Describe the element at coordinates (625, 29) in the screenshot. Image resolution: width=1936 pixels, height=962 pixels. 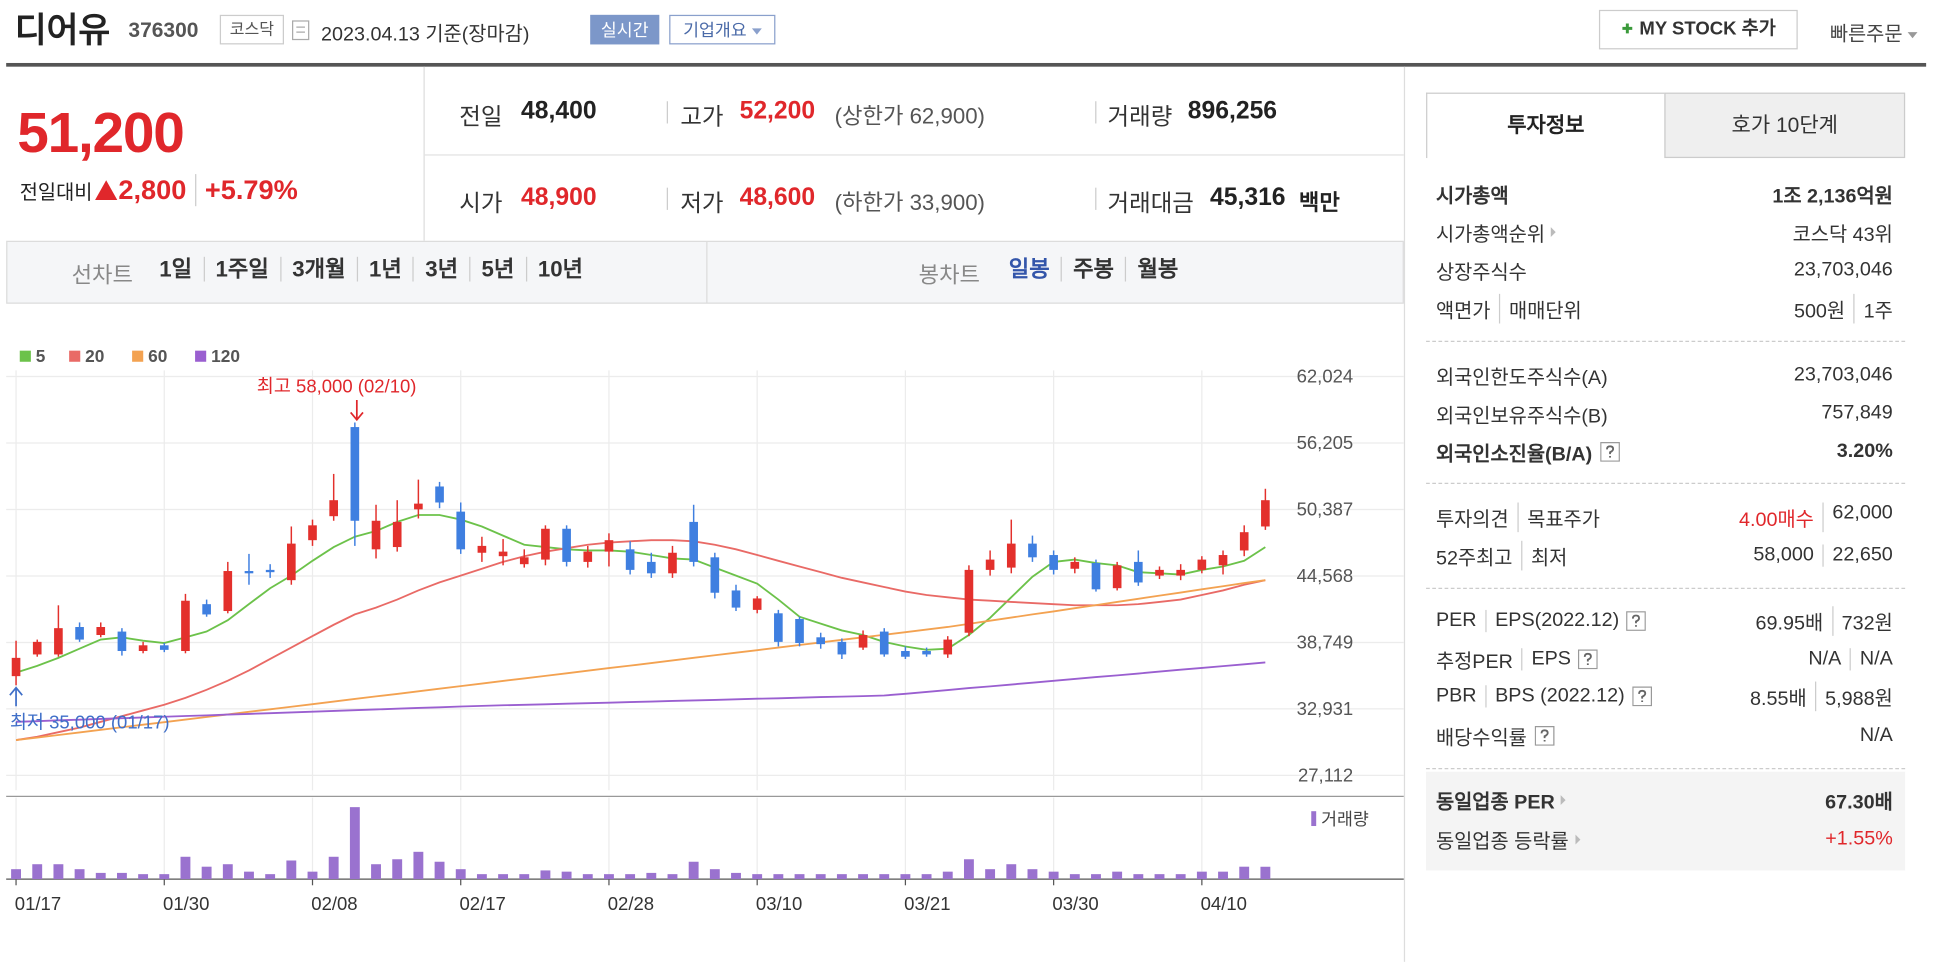
I see `realtime-button: 실시간` at that location.